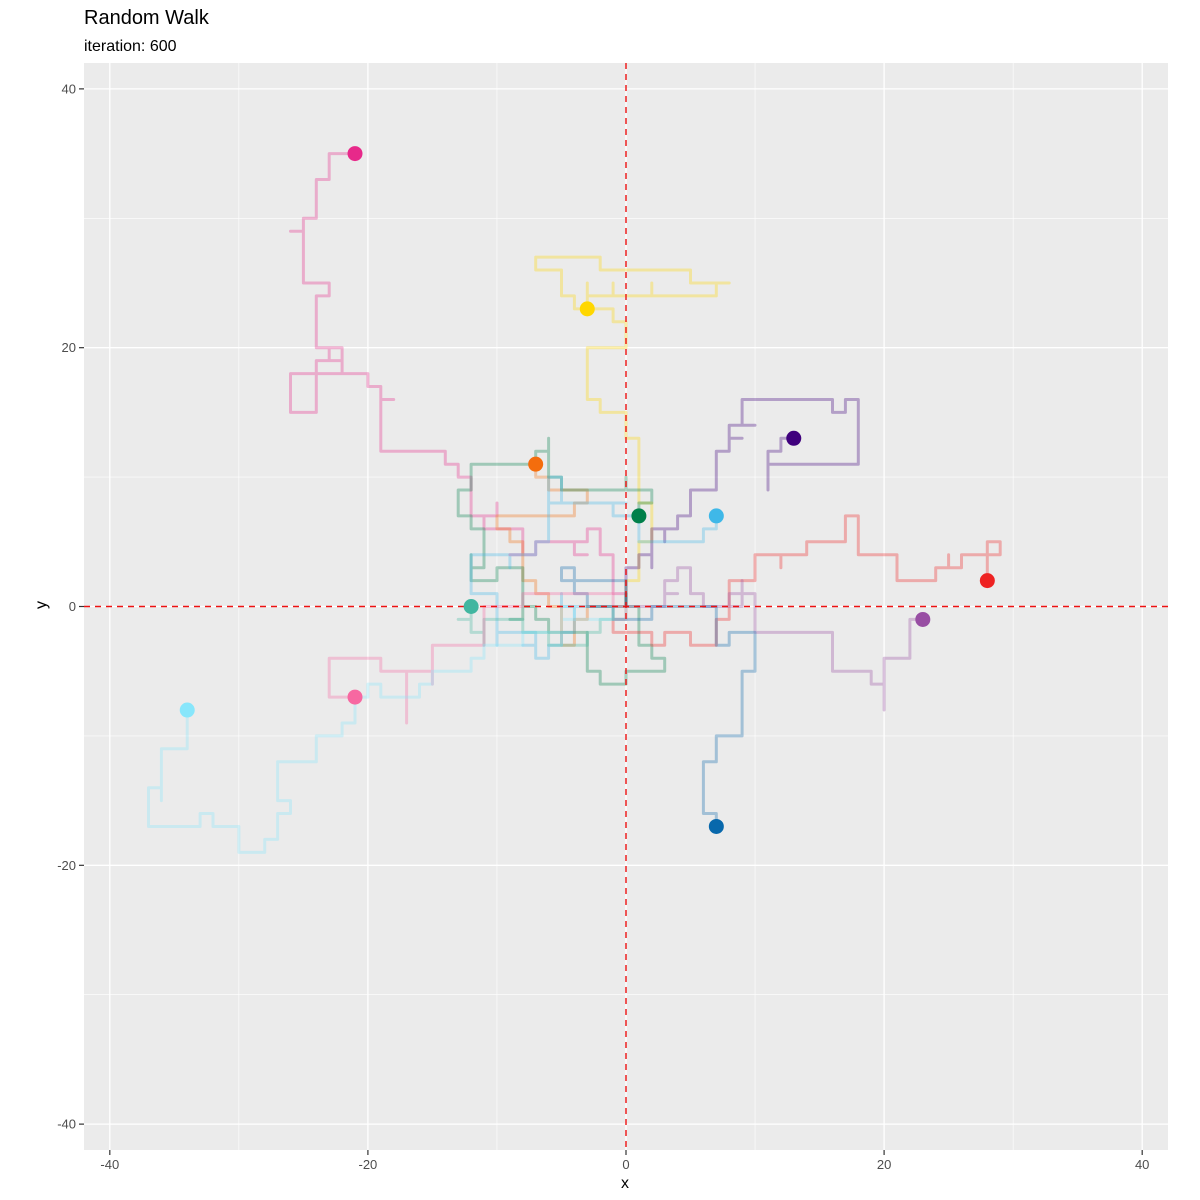  Describe the element at coordinates (147, 18) in the screenshot. I see `chart-title: Random Walk` at that location.